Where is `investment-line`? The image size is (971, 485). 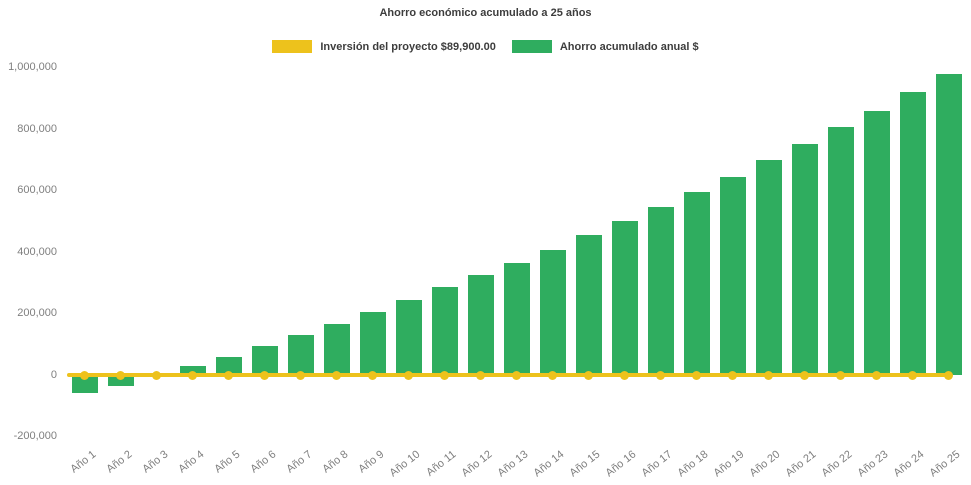 investment-line is located at coordinates (509, 375).